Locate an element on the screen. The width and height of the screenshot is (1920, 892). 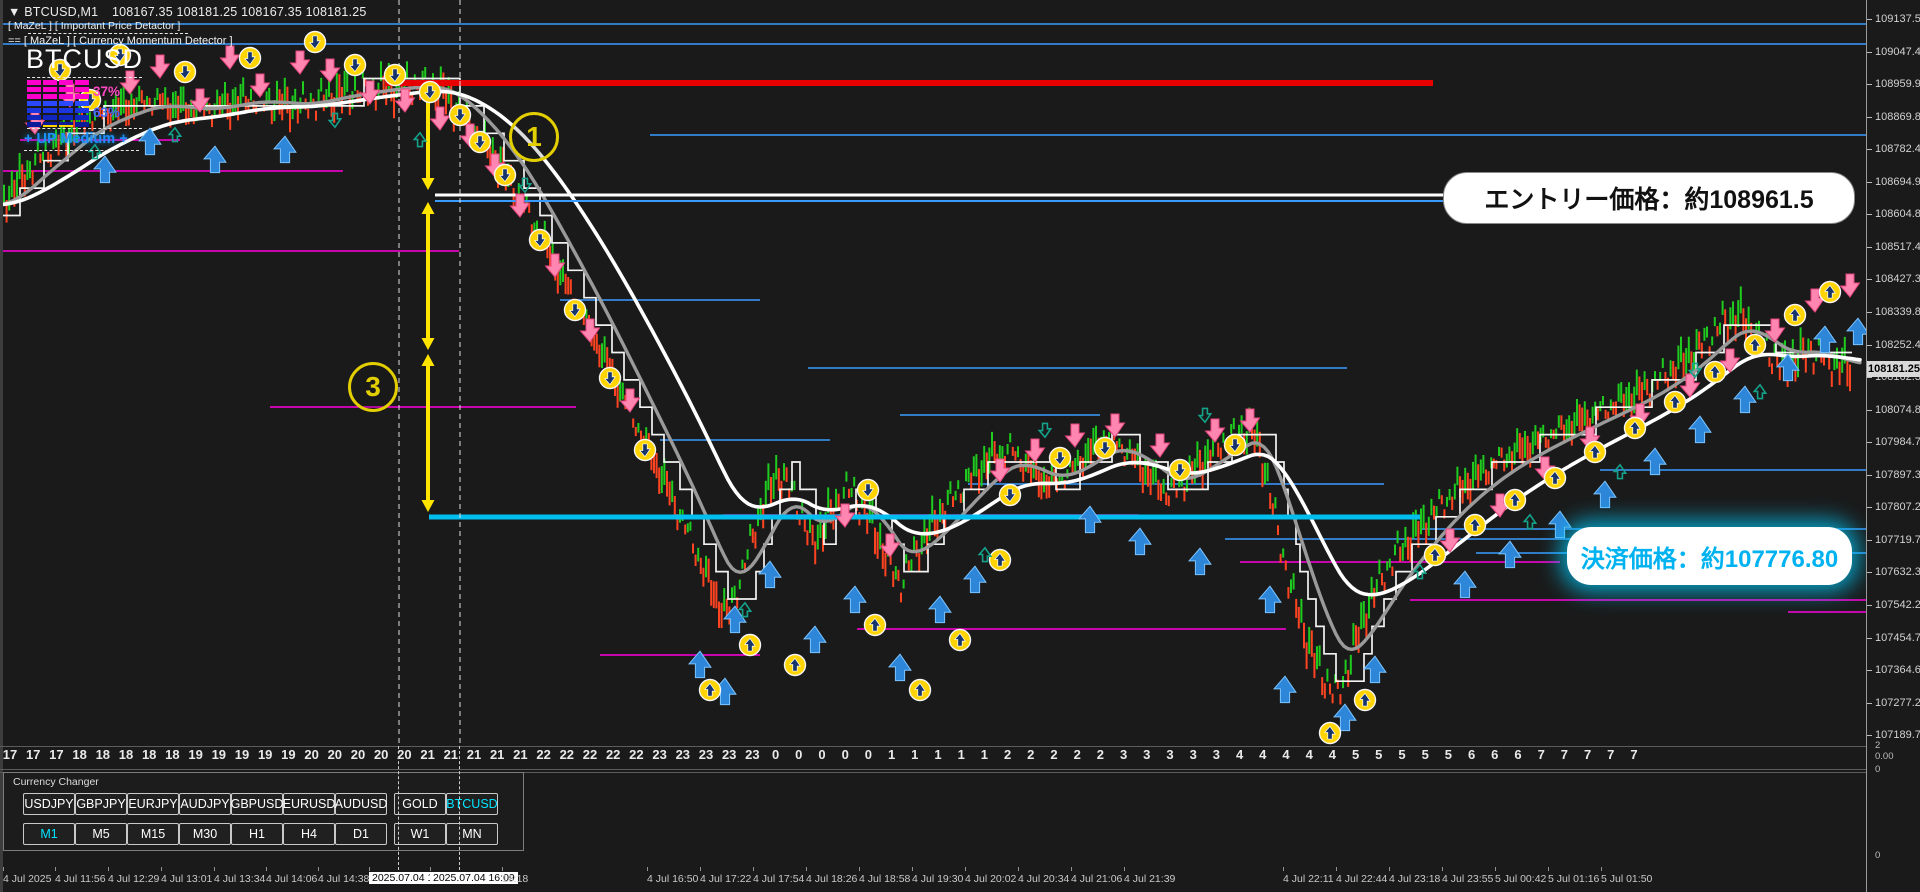
datetime-label: 4 Jul 22:44 is located at coordinates (1362, 879).